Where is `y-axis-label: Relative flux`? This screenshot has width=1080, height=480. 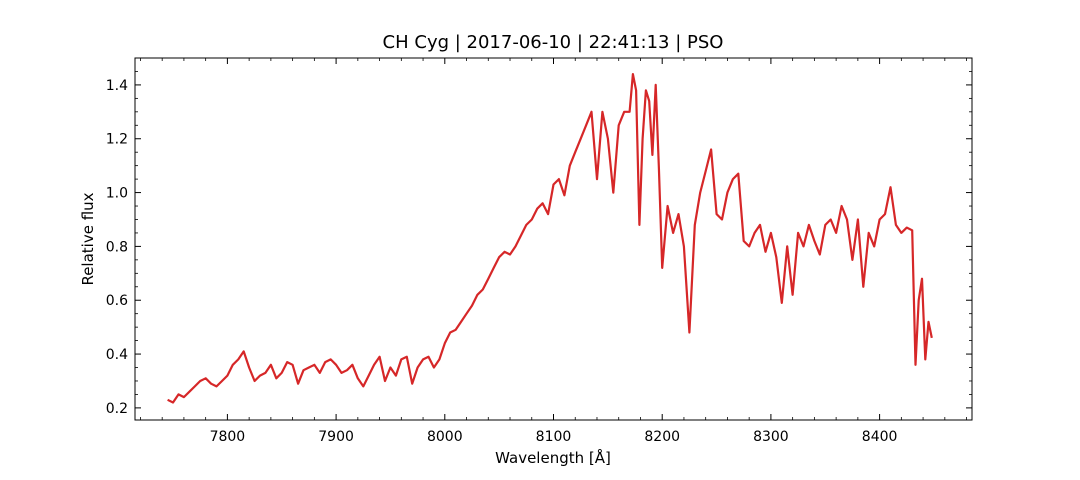 y-axis-label: Relative flux is located at coordinates (88, 238).